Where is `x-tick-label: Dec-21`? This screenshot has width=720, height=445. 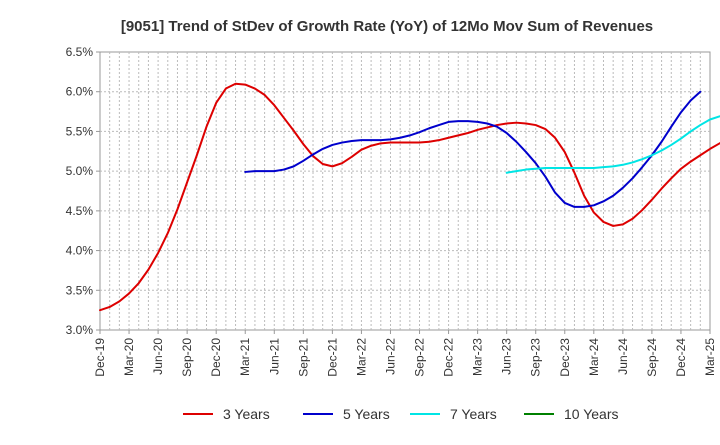 x-tick-label: Dec-21 is located at coordinates (332, 357).